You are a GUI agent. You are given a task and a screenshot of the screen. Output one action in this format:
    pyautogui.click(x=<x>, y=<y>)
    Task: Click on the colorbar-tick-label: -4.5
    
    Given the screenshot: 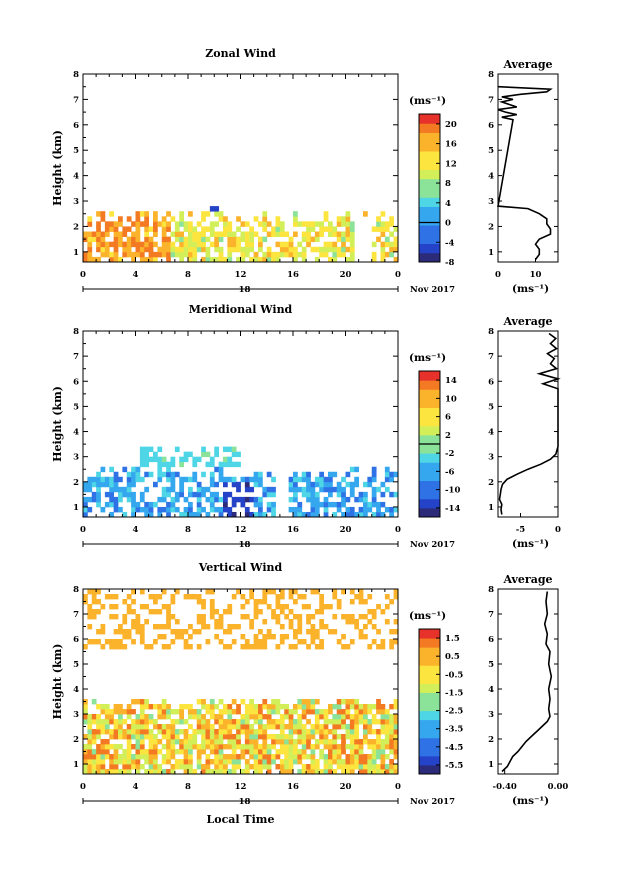 What is the action you would take?
    pyautogui.click(x=454, y=748)
    